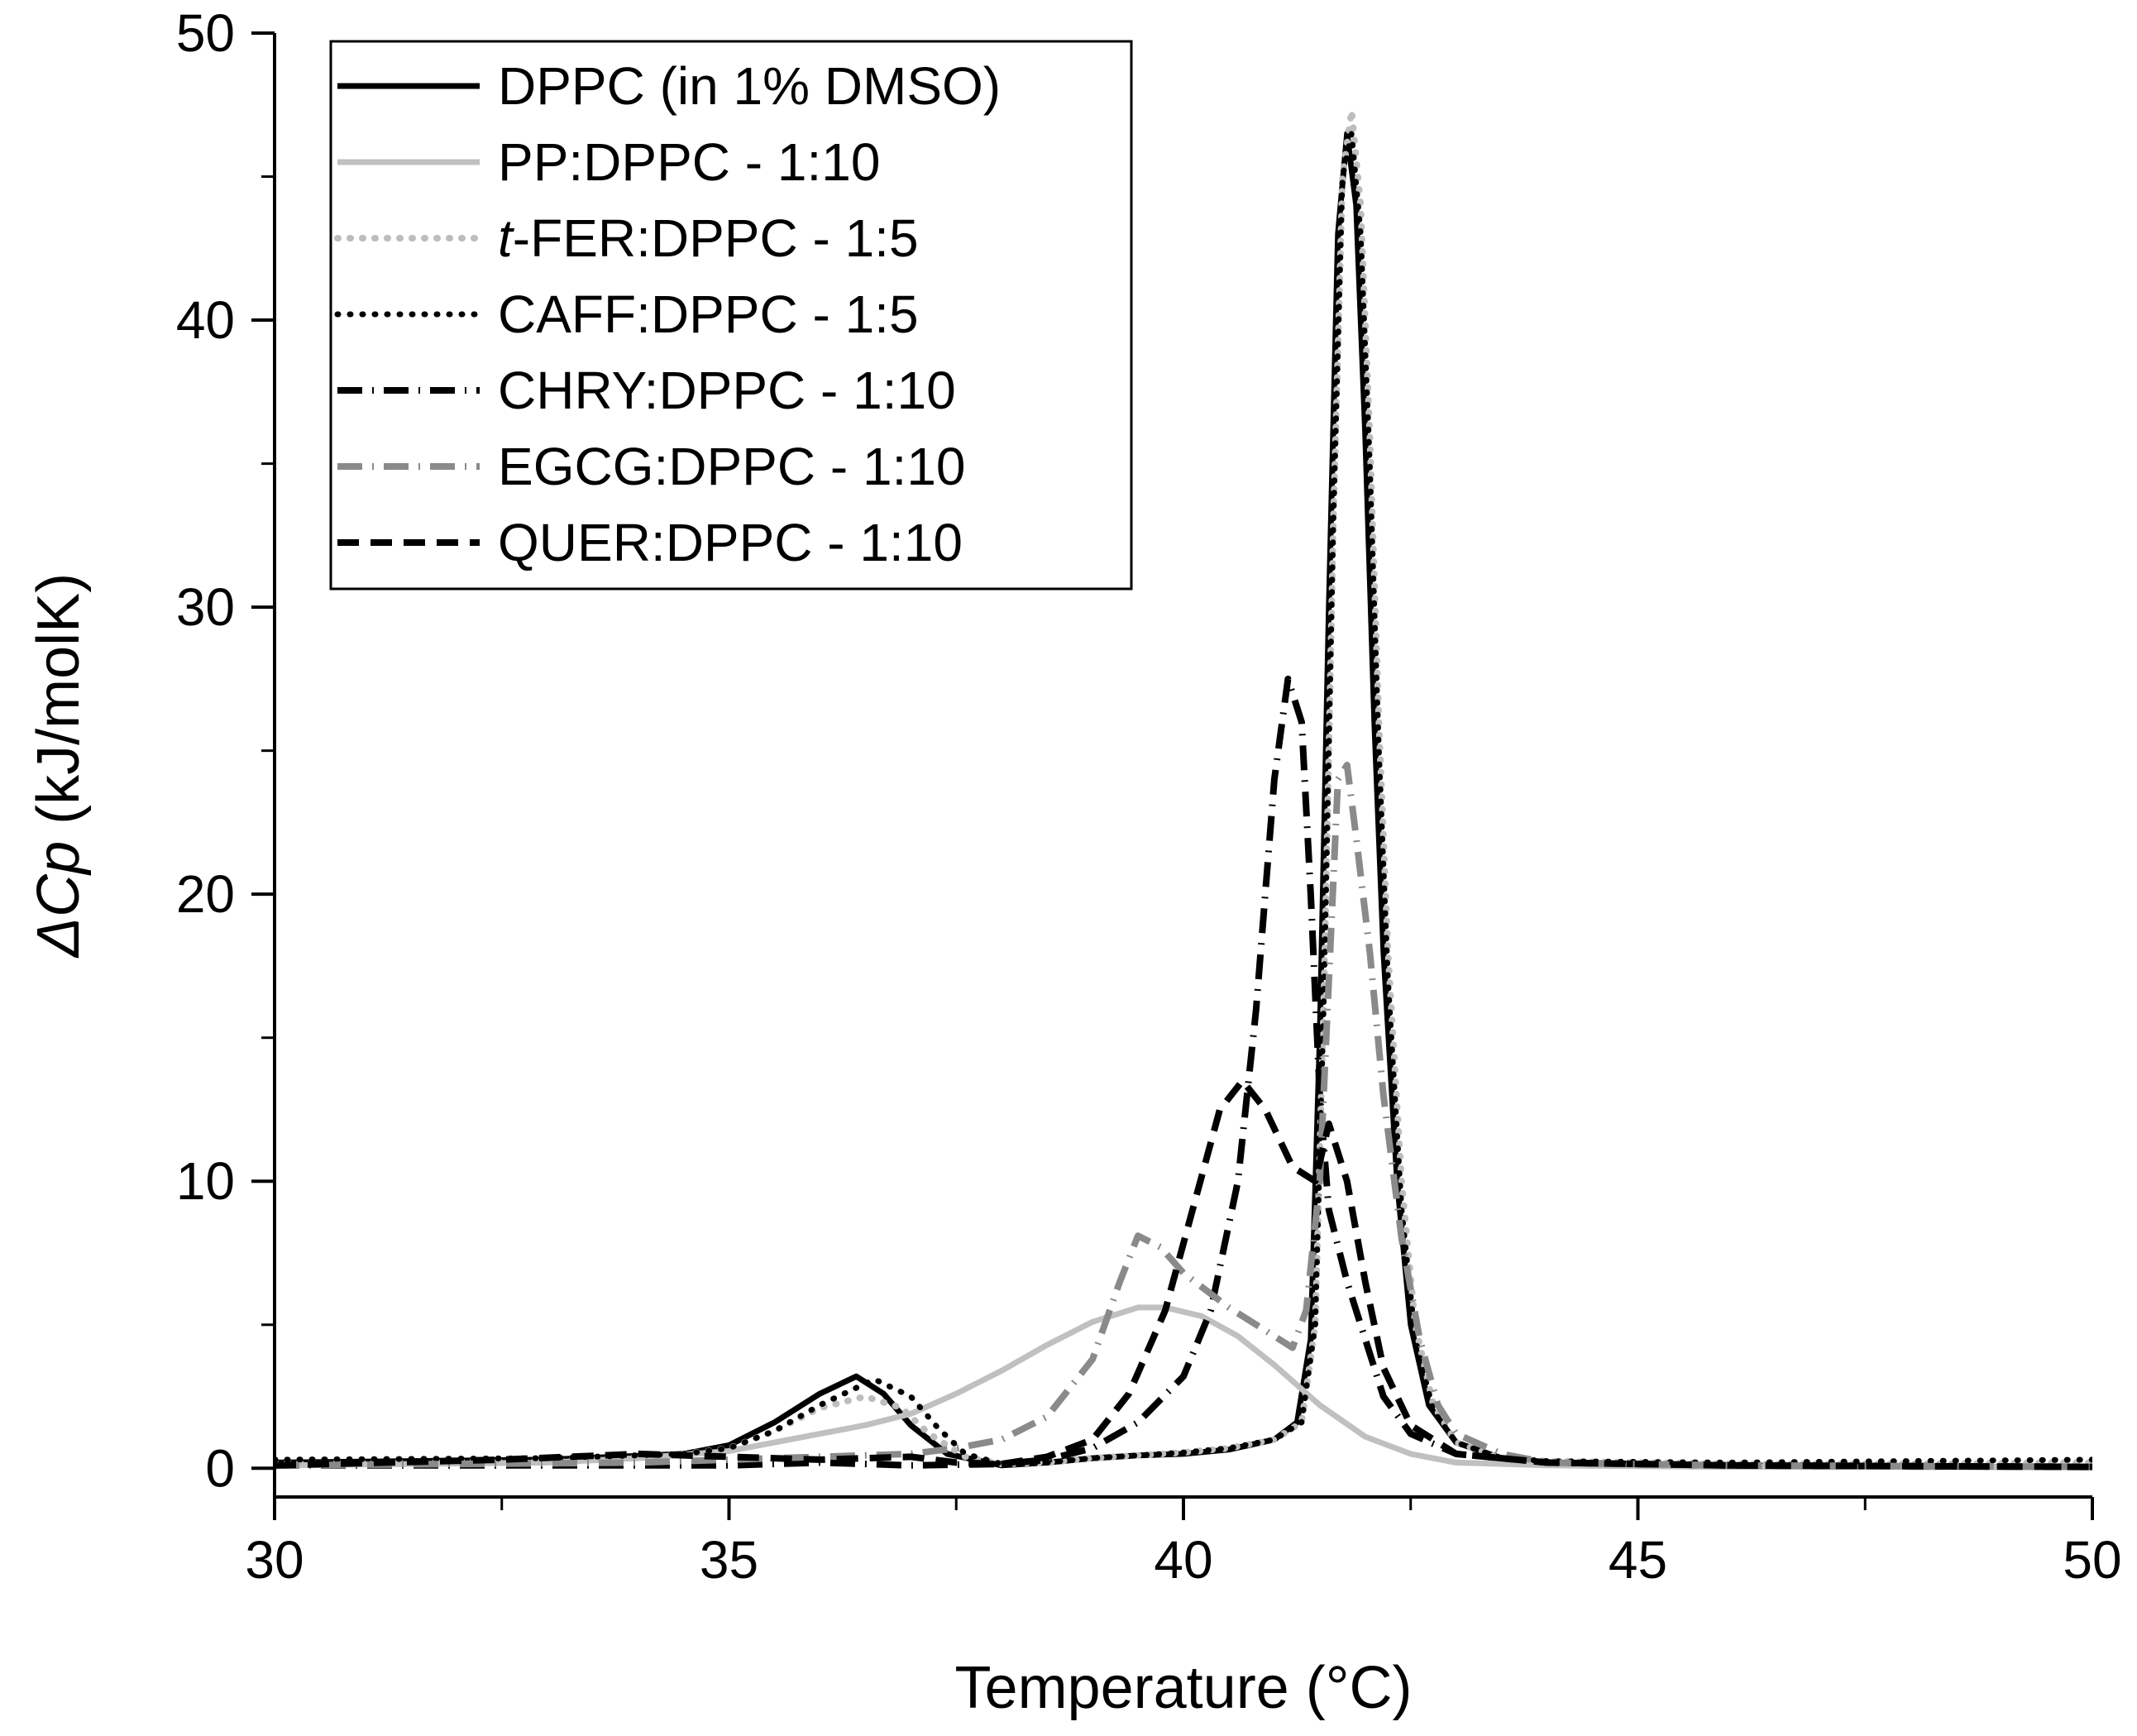 This screenshot has height=1736, width=2137. What do you see at coordinates (1638, 1560) in the screenshot?
I see `x-tick-label: 45` at bounding box center [1638, 1560].